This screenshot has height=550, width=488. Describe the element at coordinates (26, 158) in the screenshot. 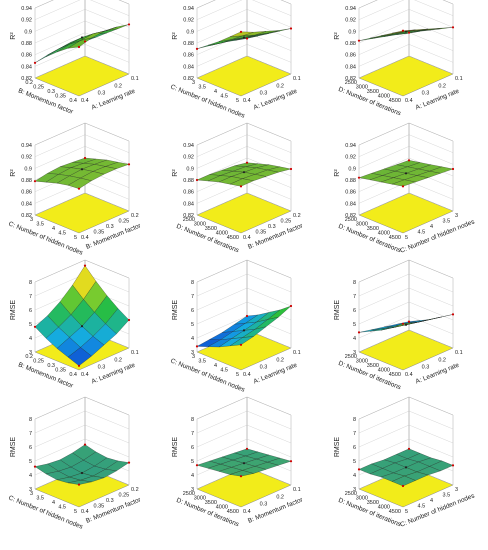

I see `z-tick-label: 0.92` at that location.